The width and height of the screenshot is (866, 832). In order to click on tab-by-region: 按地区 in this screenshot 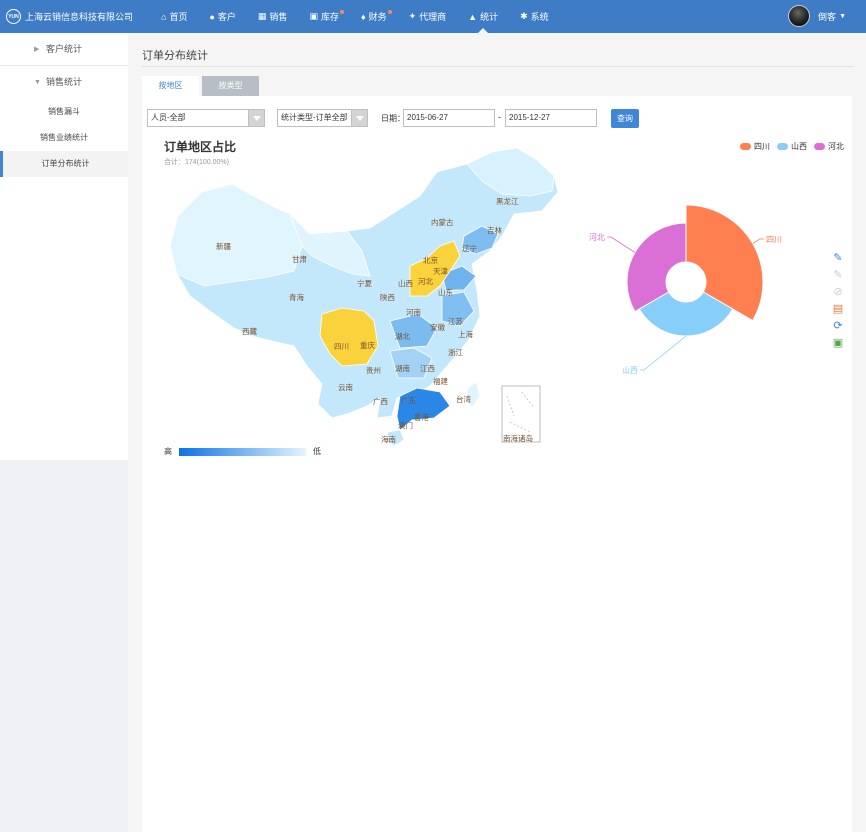, I will do `click(170, 86)`.